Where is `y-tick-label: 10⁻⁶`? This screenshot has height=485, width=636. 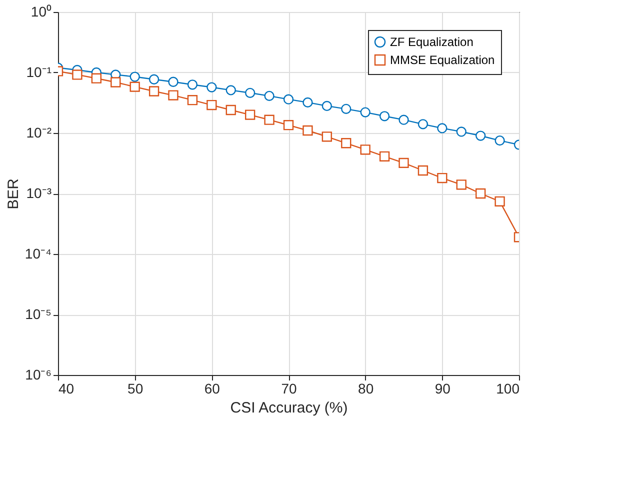 y-tick-label: 10⁻⁶ is located at coordinates (38, 374).